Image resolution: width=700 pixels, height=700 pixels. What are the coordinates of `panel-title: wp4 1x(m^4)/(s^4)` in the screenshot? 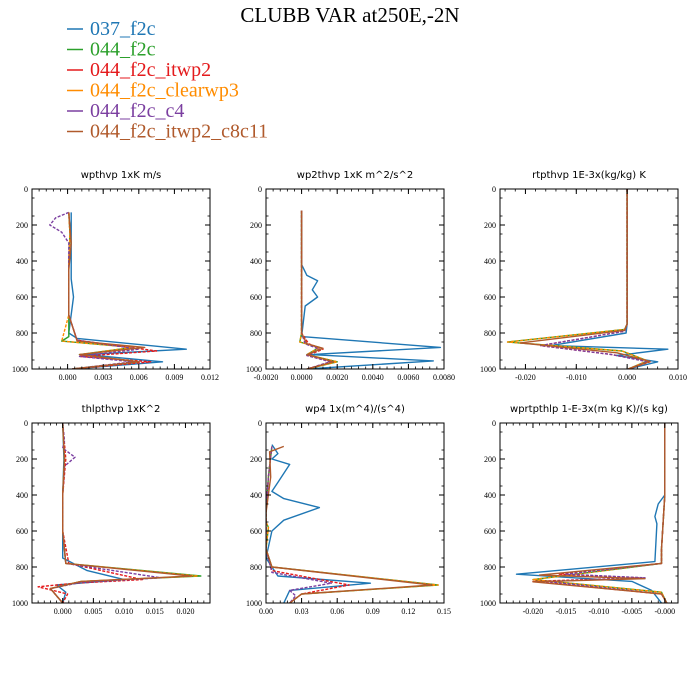 It's located at (355, 409).